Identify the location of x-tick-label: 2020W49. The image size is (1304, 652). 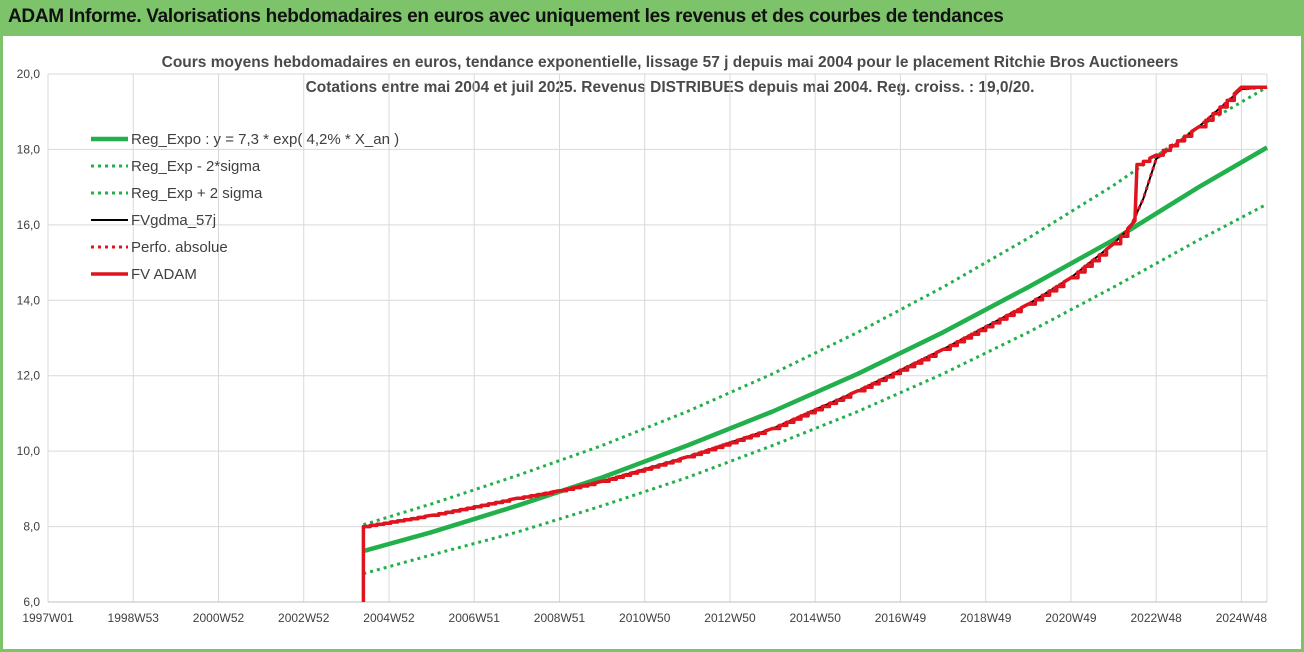
(1071, 618).